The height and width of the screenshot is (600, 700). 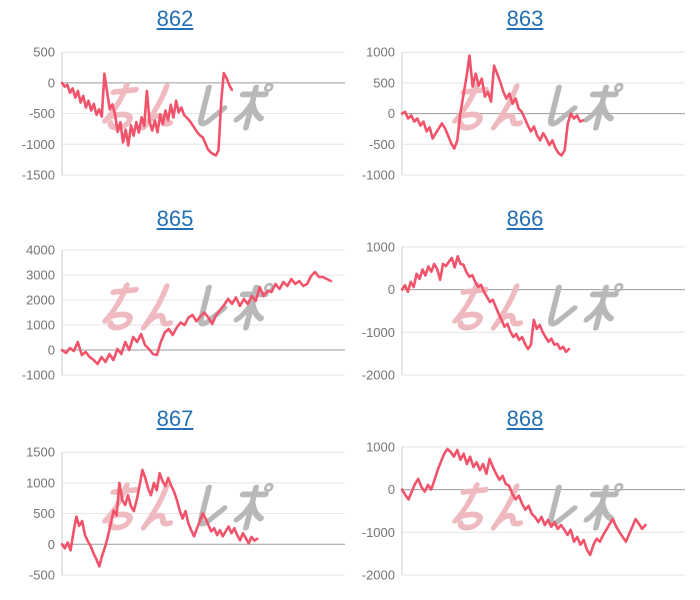 I want to click on chart-title-link-866: 866, so click(x=525, y=218).